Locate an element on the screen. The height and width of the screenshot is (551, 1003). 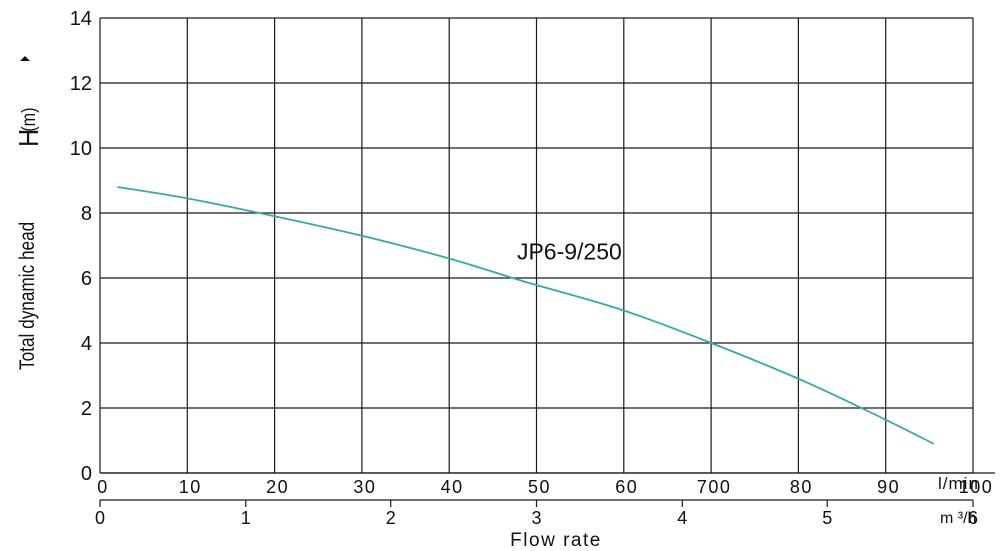
x-secondary-tick-label: 5 is located at coordinates (827, 518).